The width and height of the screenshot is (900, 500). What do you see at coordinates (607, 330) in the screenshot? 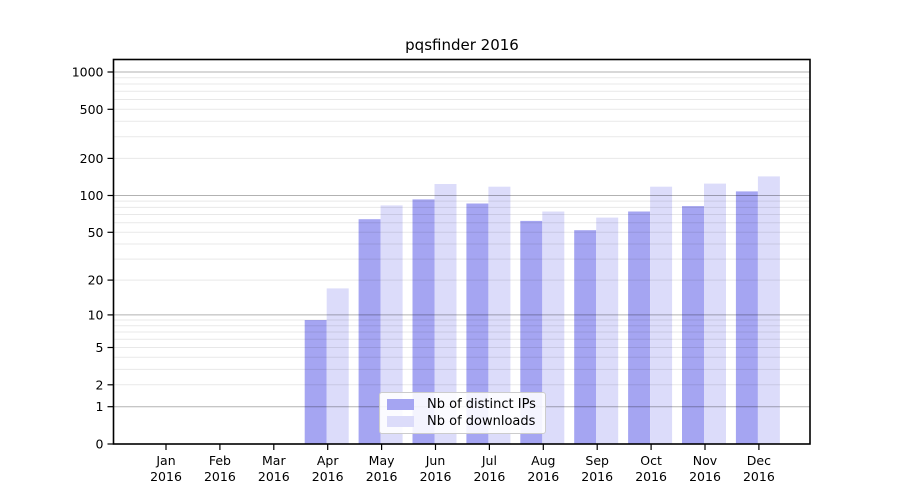
I see `bar-downloads-sep` at bounding box center [607, 330].